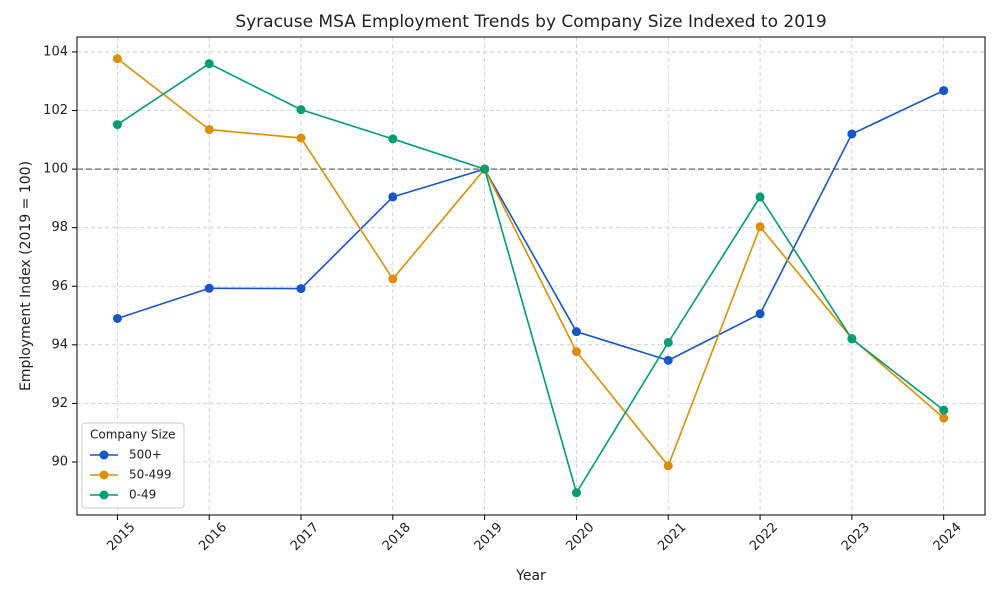 The image size is (1000, 600). What do you see at coordinates (672, 537) in the screenshot?
I see `x-tick-label: 2021` at bounding box center [672, 537].